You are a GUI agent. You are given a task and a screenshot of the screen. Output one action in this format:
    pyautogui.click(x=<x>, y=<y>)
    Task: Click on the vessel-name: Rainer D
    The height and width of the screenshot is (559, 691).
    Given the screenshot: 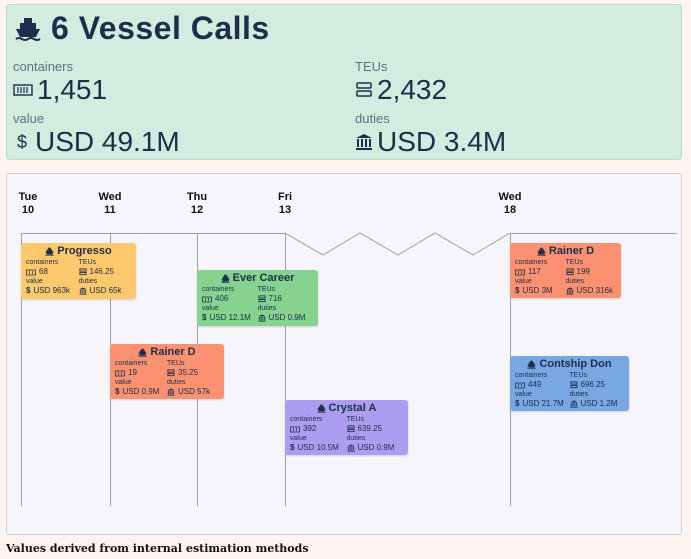 What is the action you would take?
    pyautogui.click(x=571, y=251)
    